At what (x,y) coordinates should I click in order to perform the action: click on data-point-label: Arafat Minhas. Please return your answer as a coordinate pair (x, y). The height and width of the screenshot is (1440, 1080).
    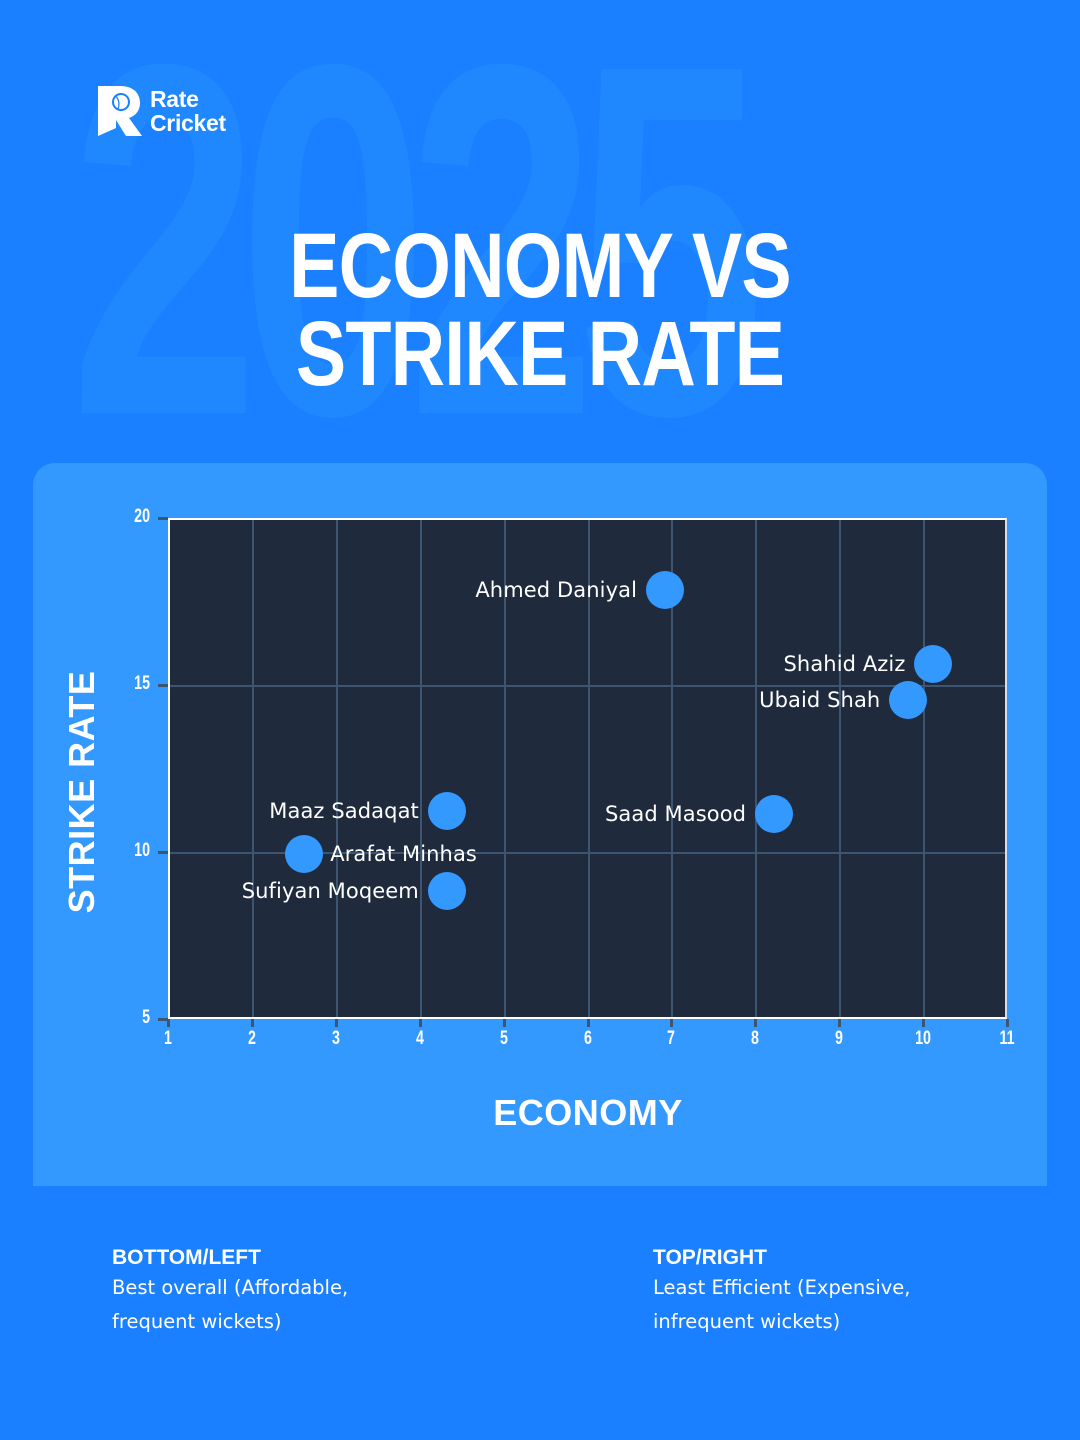
    Looking at the image, I should click on (403, 854).